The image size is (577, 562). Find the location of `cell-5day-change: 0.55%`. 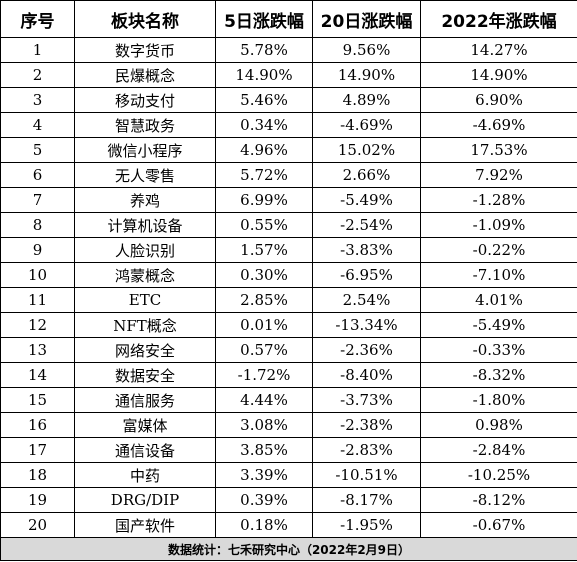

cell-5day-change: 0.55% is located at coordinates (264, 225).